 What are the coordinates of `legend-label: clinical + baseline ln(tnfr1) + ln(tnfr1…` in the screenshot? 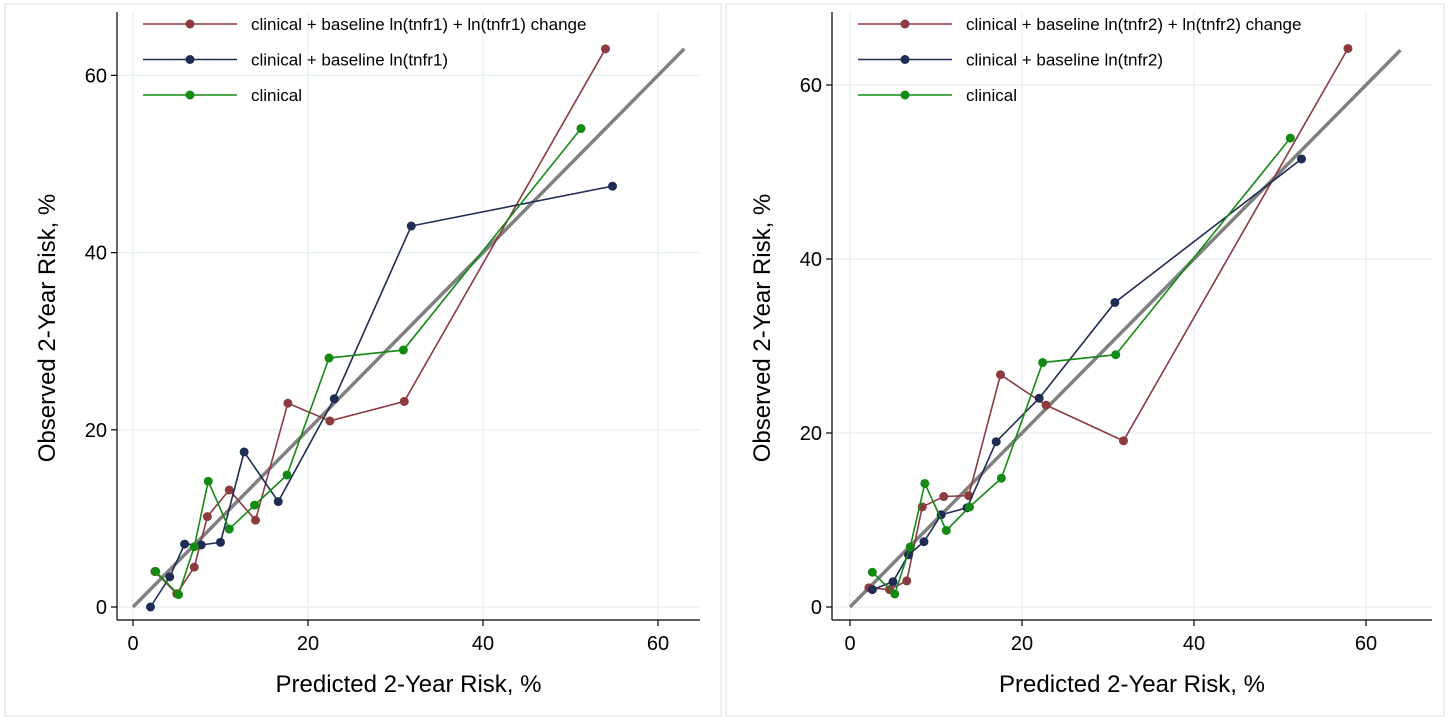 It's located at (418, 24).